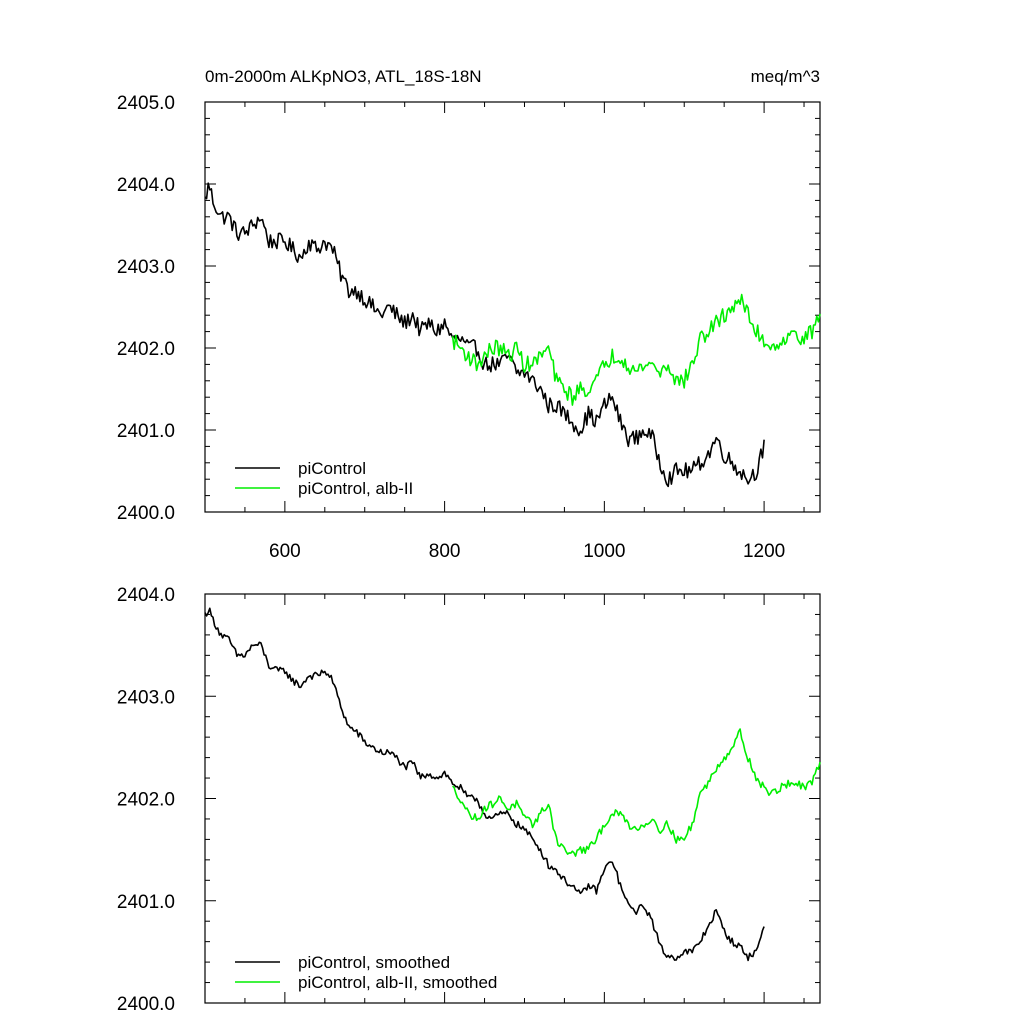 The width and height of the screenshot is (1024, 1024). I want to click on x-tick-label: 1200, so click(764, 551).